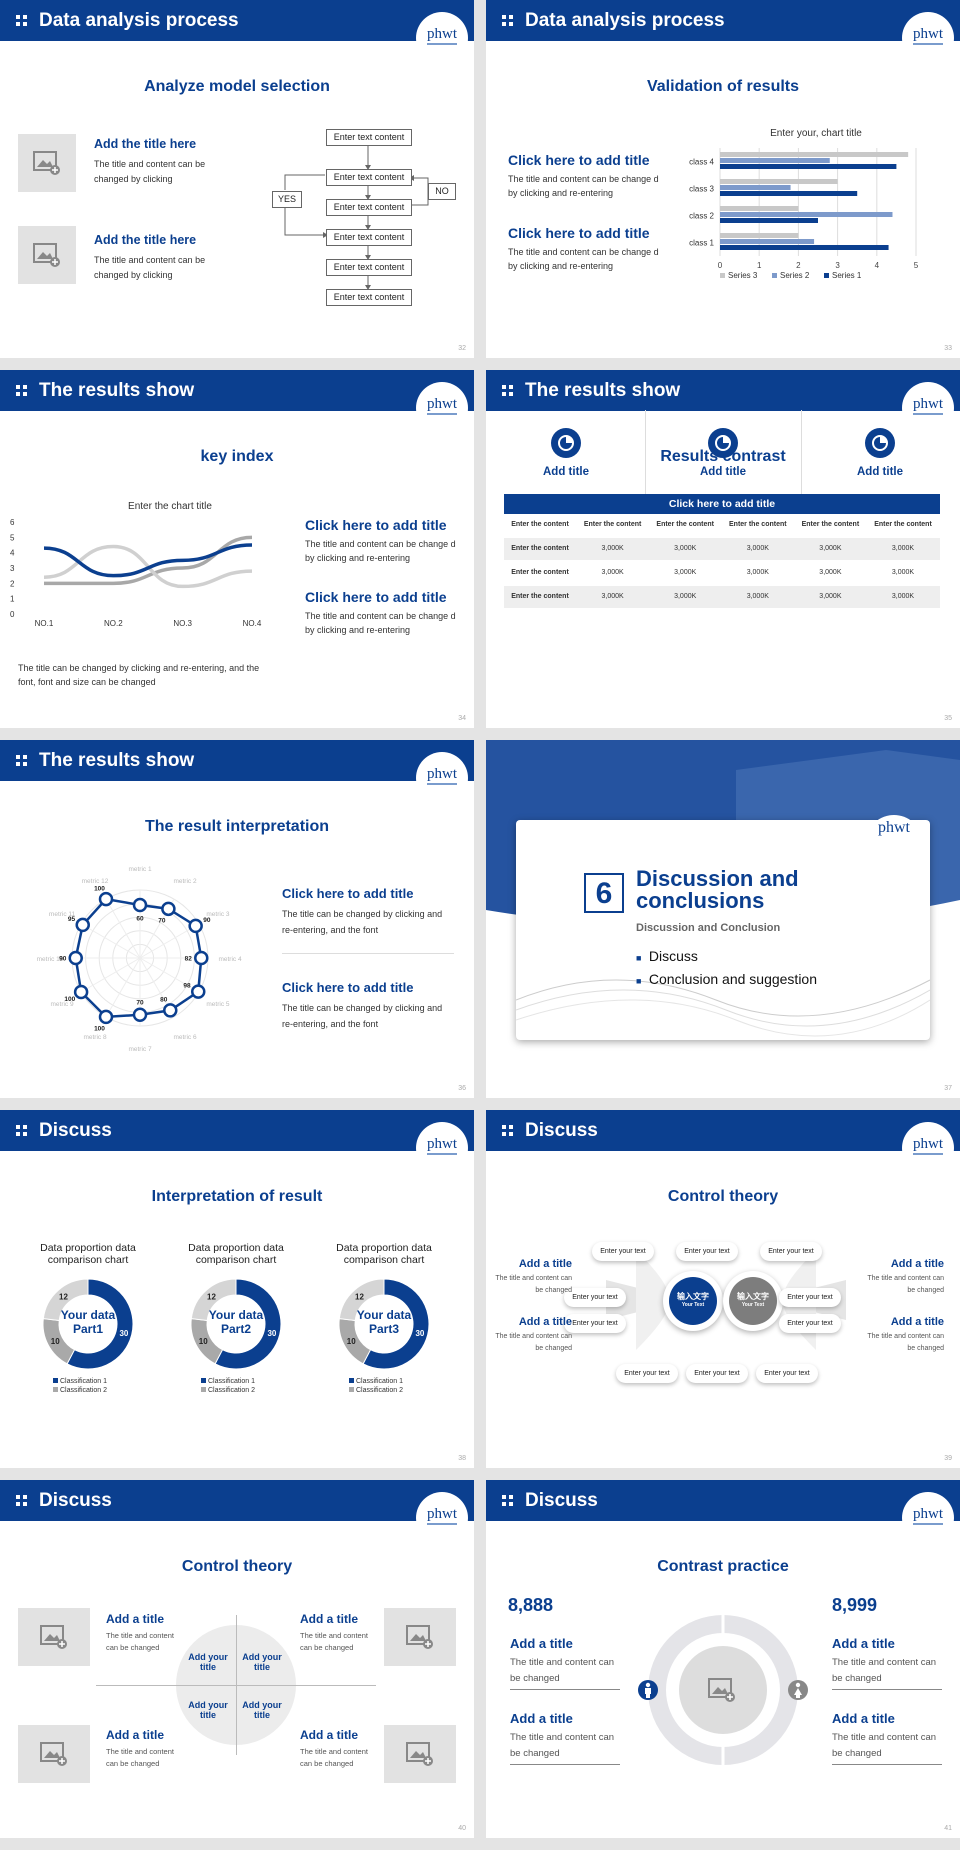 The width and height of the screenshot is (960, 1850). Describe the element at coordinates (928, 1518) in the screenshot. I see `logo: phwt` at that location.